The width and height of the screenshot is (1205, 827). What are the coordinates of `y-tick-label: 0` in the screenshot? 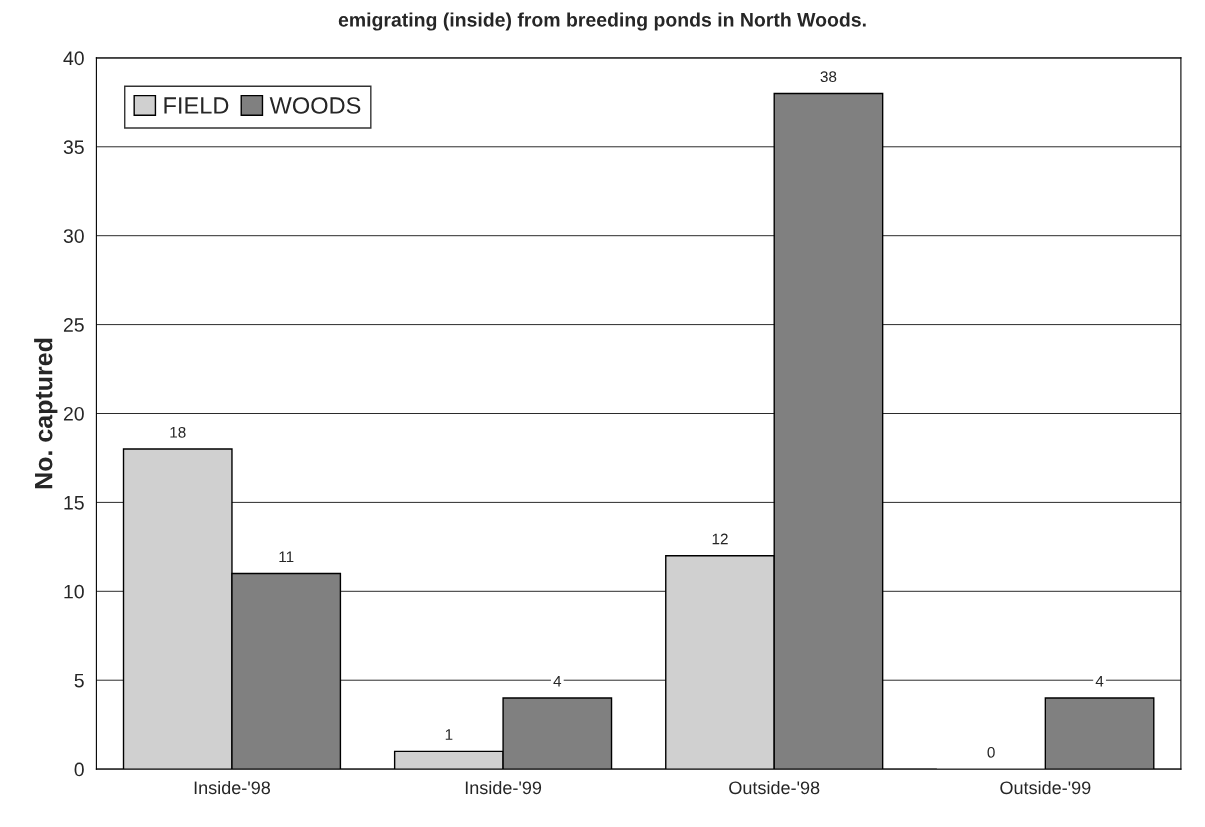 It's located at (79, 769).